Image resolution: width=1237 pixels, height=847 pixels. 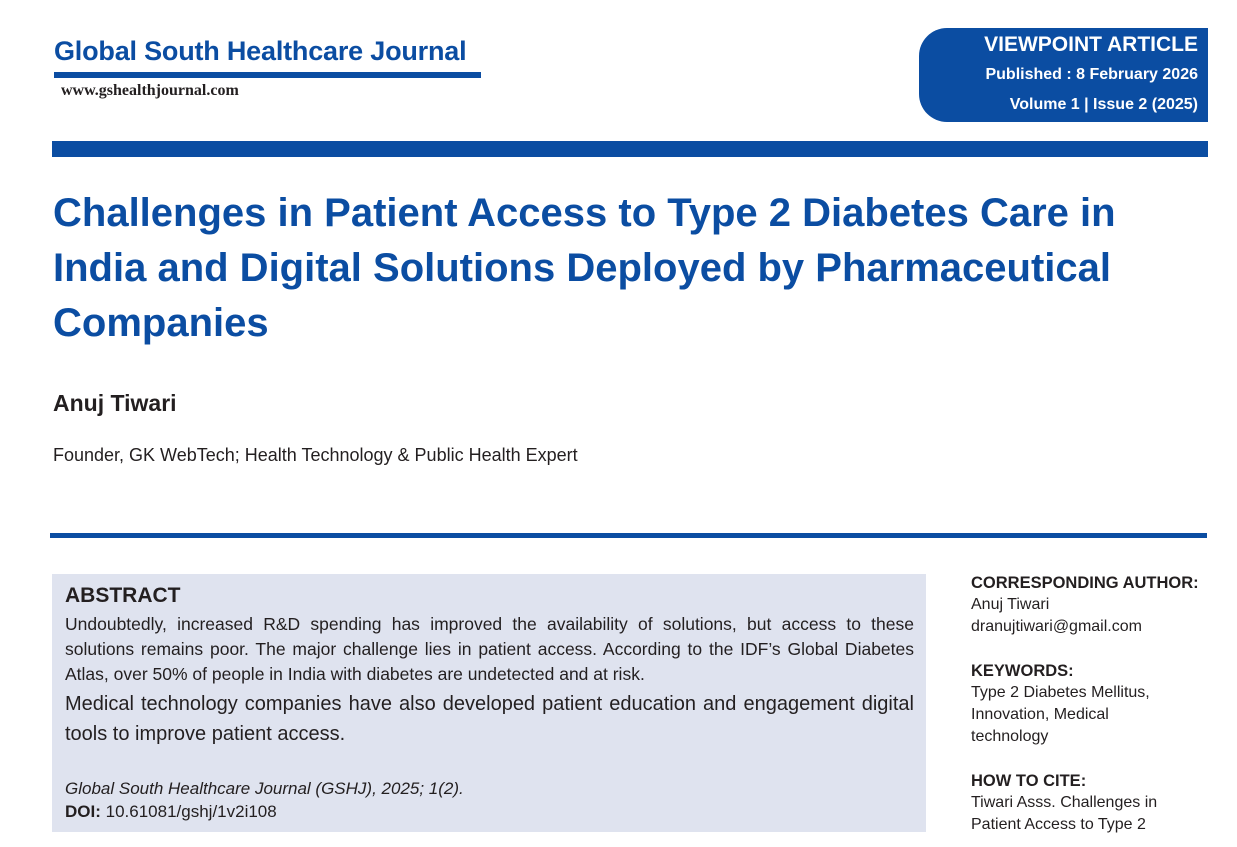 I want to click on journal-name: Global South Healthcare Journal, so click(x=260, y=51).